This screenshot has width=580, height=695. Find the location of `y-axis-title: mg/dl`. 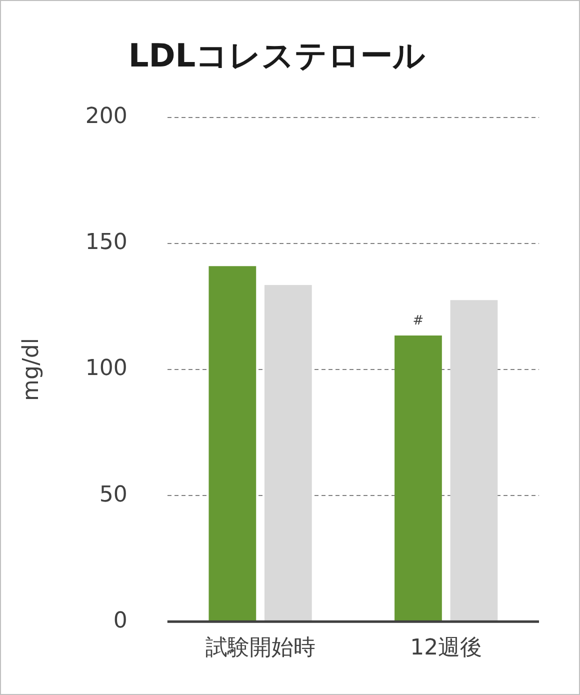

y-axis-title: mg/dl is located at coordinates (31, 369).